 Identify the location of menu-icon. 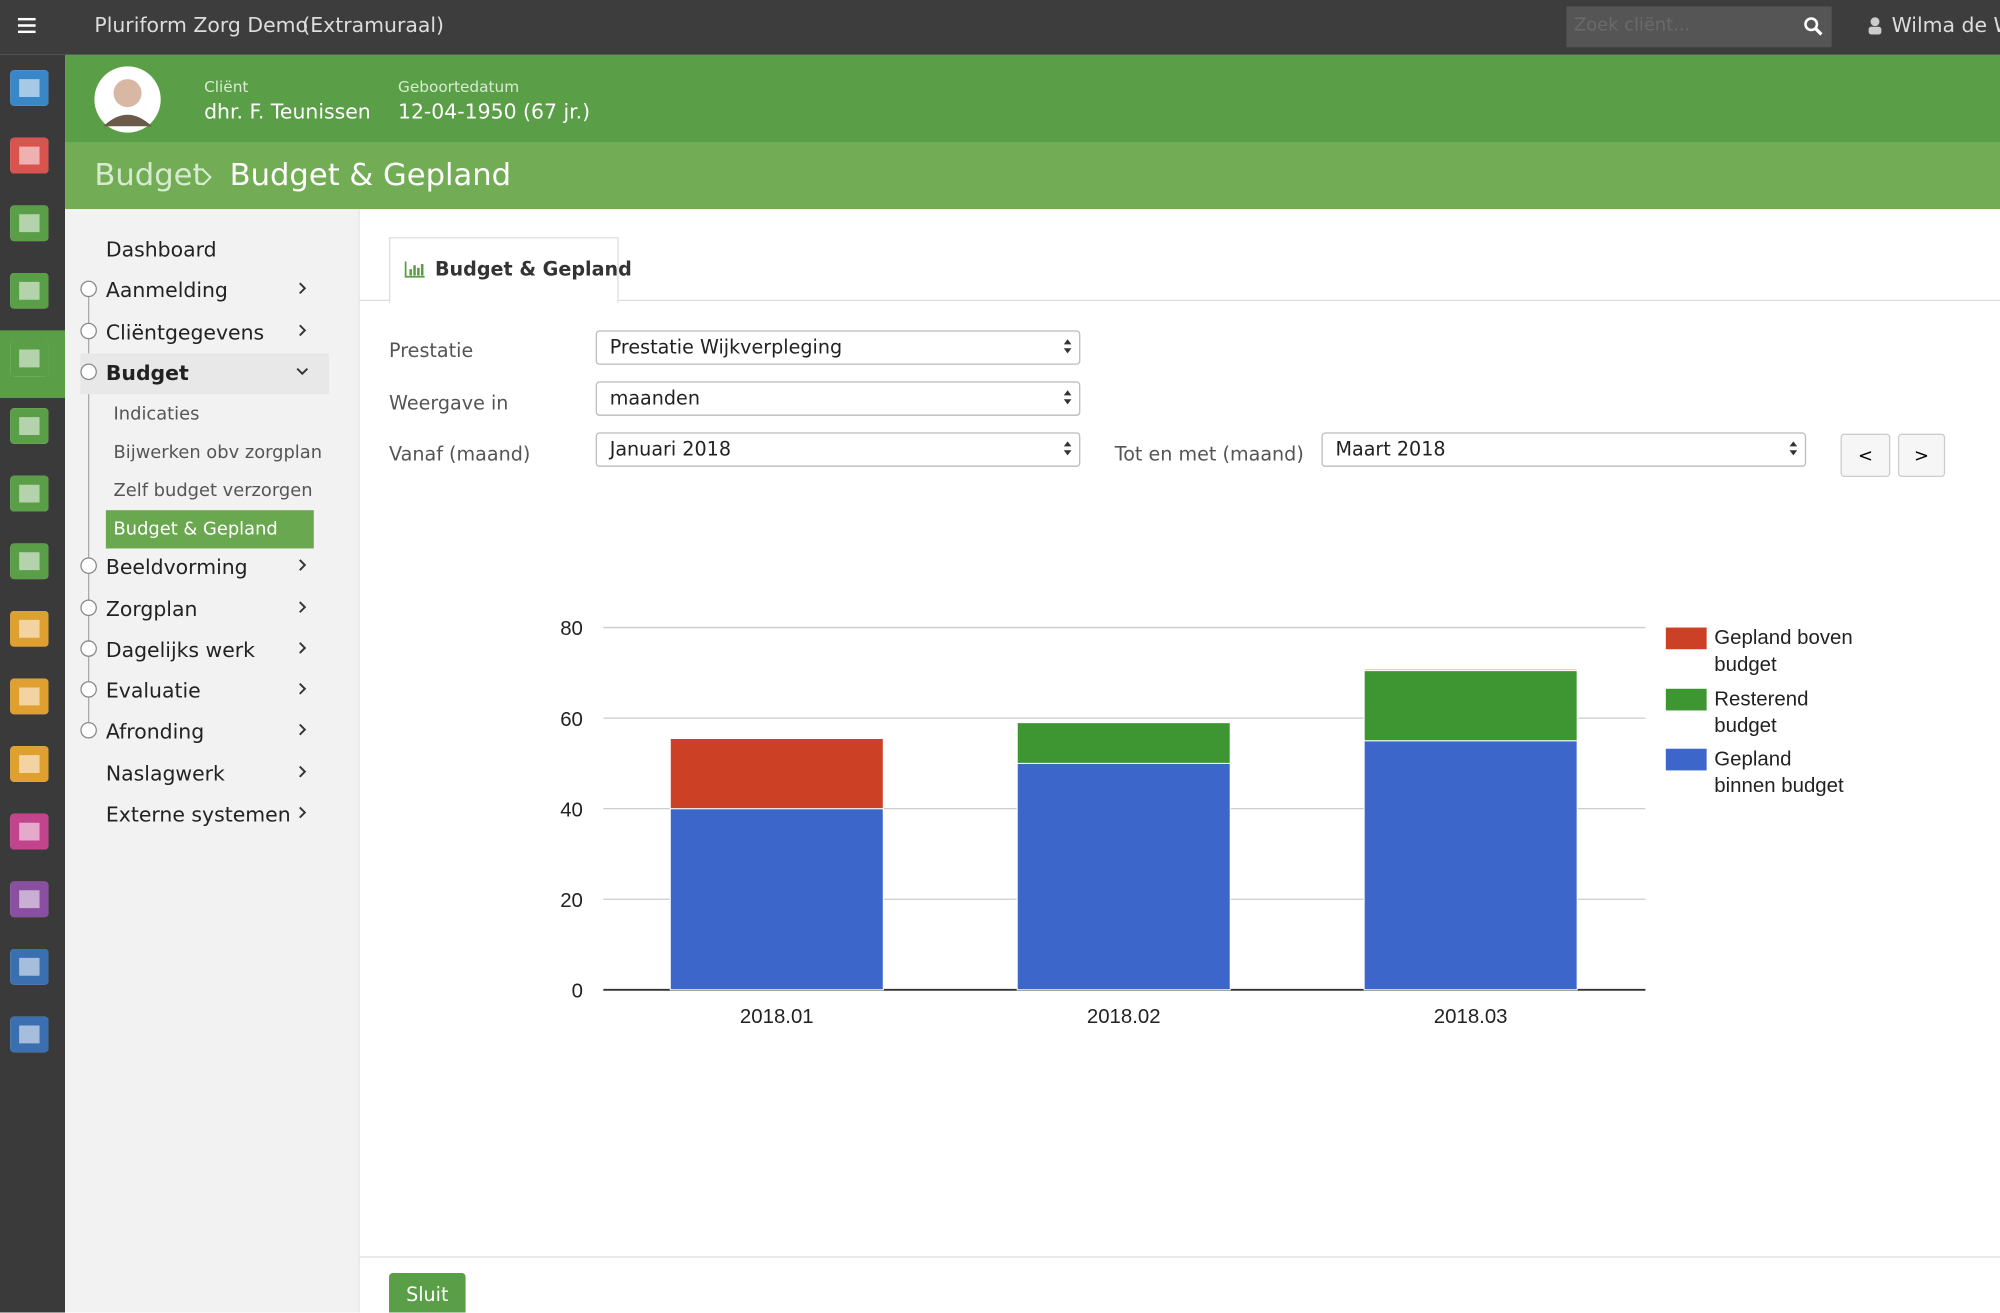
(26, 25).